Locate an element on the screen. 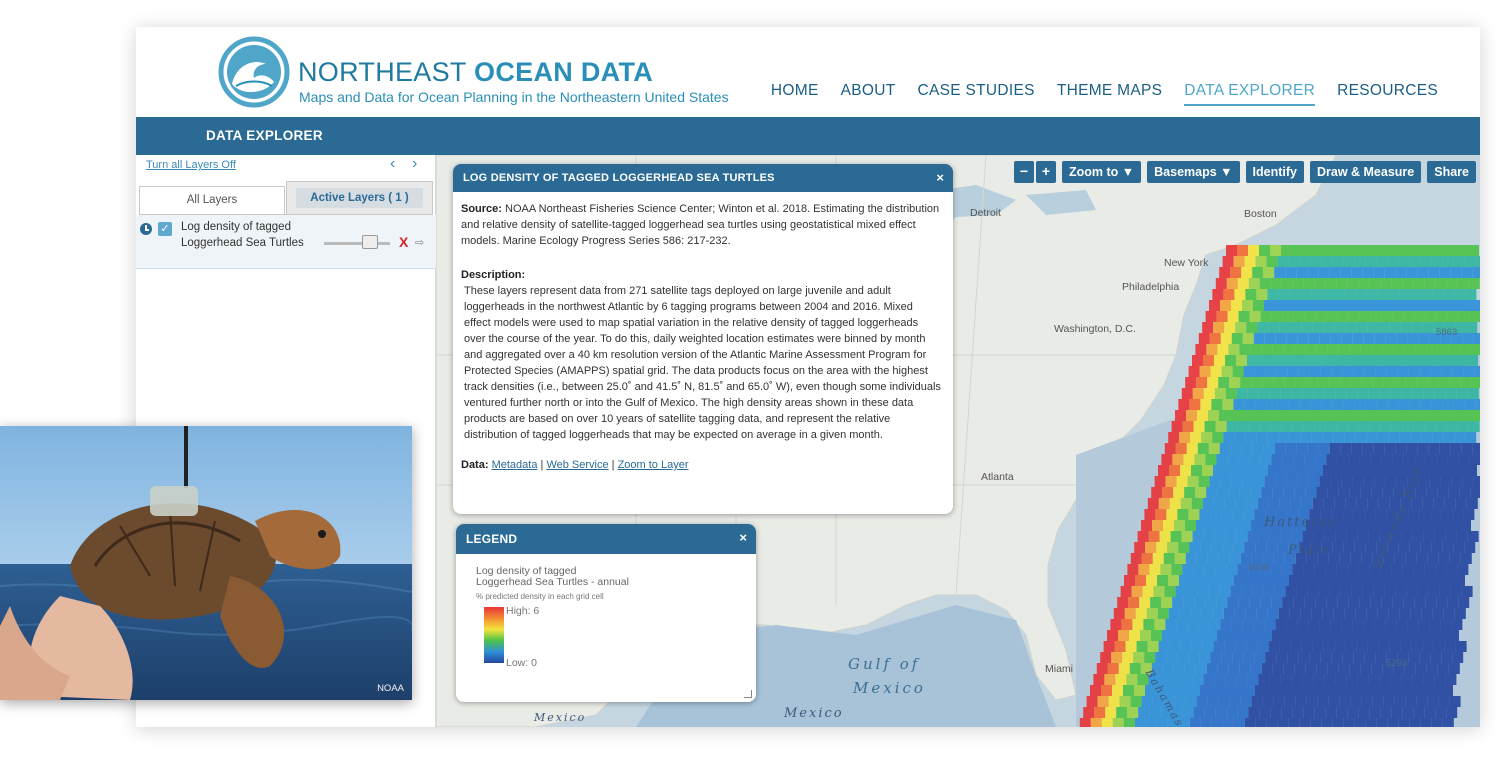 This screenshot has width=1500, height=757. legend-high-label: High: 6 is located at coordinates (523, 611).